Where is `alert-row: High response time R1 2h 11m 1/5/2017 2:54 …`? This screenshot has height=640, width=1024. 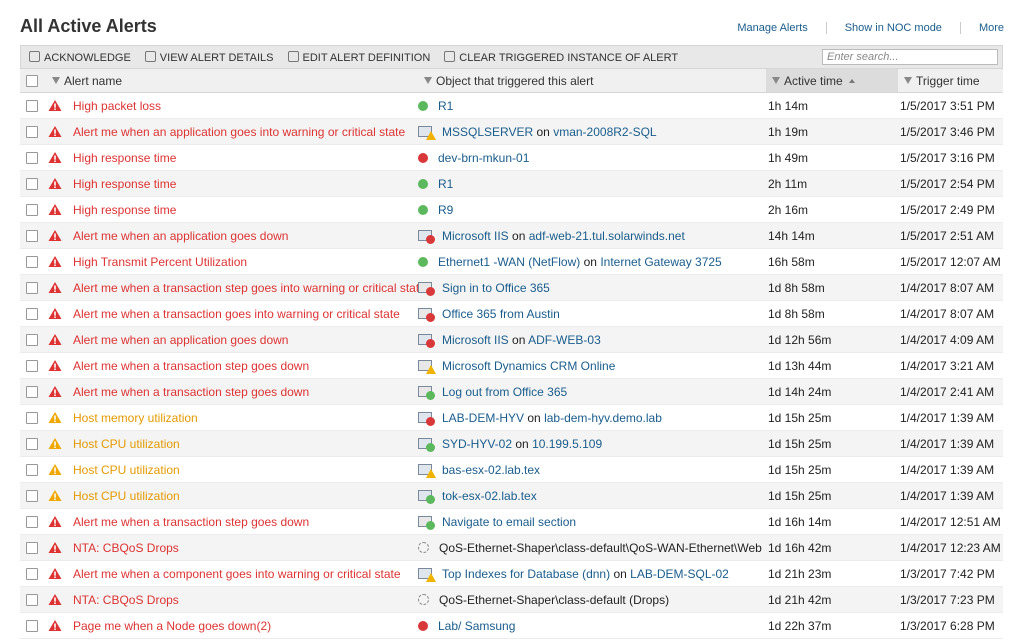 alert-row: High response time R1 2h 11m 1/5/2017 2:54 … is located at coordinates (511, 184).